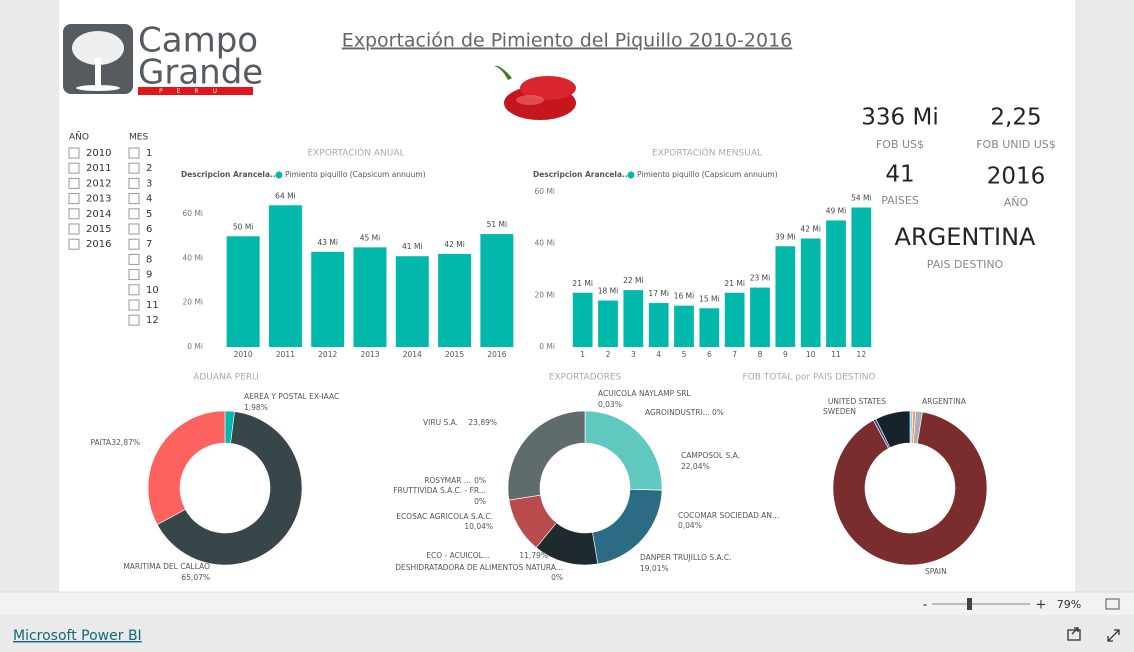  Describe the element at coordinates (149, 183) in the screenshot. I see `slicer-item: 3` at that location.